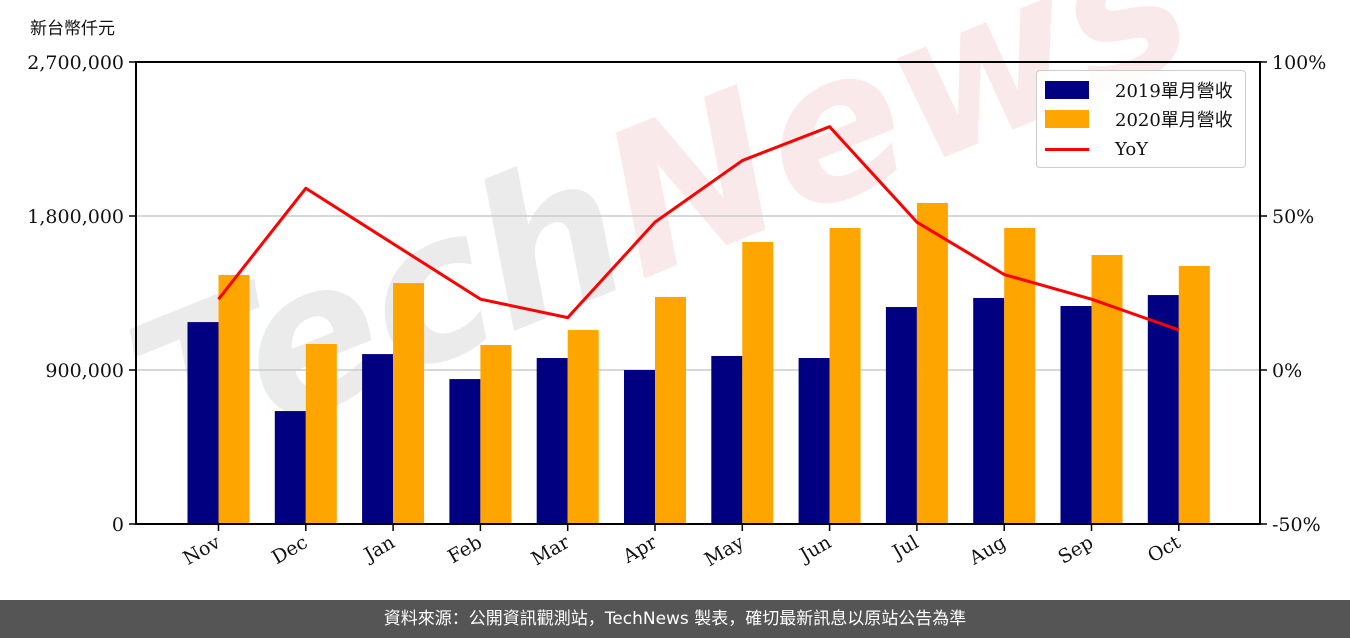 Image resolution: width=1350 pixels, height=638 pixels. Describe the element at coordinates (815, 549) in the screenshot. I see `svg-text: Jun` at that location.